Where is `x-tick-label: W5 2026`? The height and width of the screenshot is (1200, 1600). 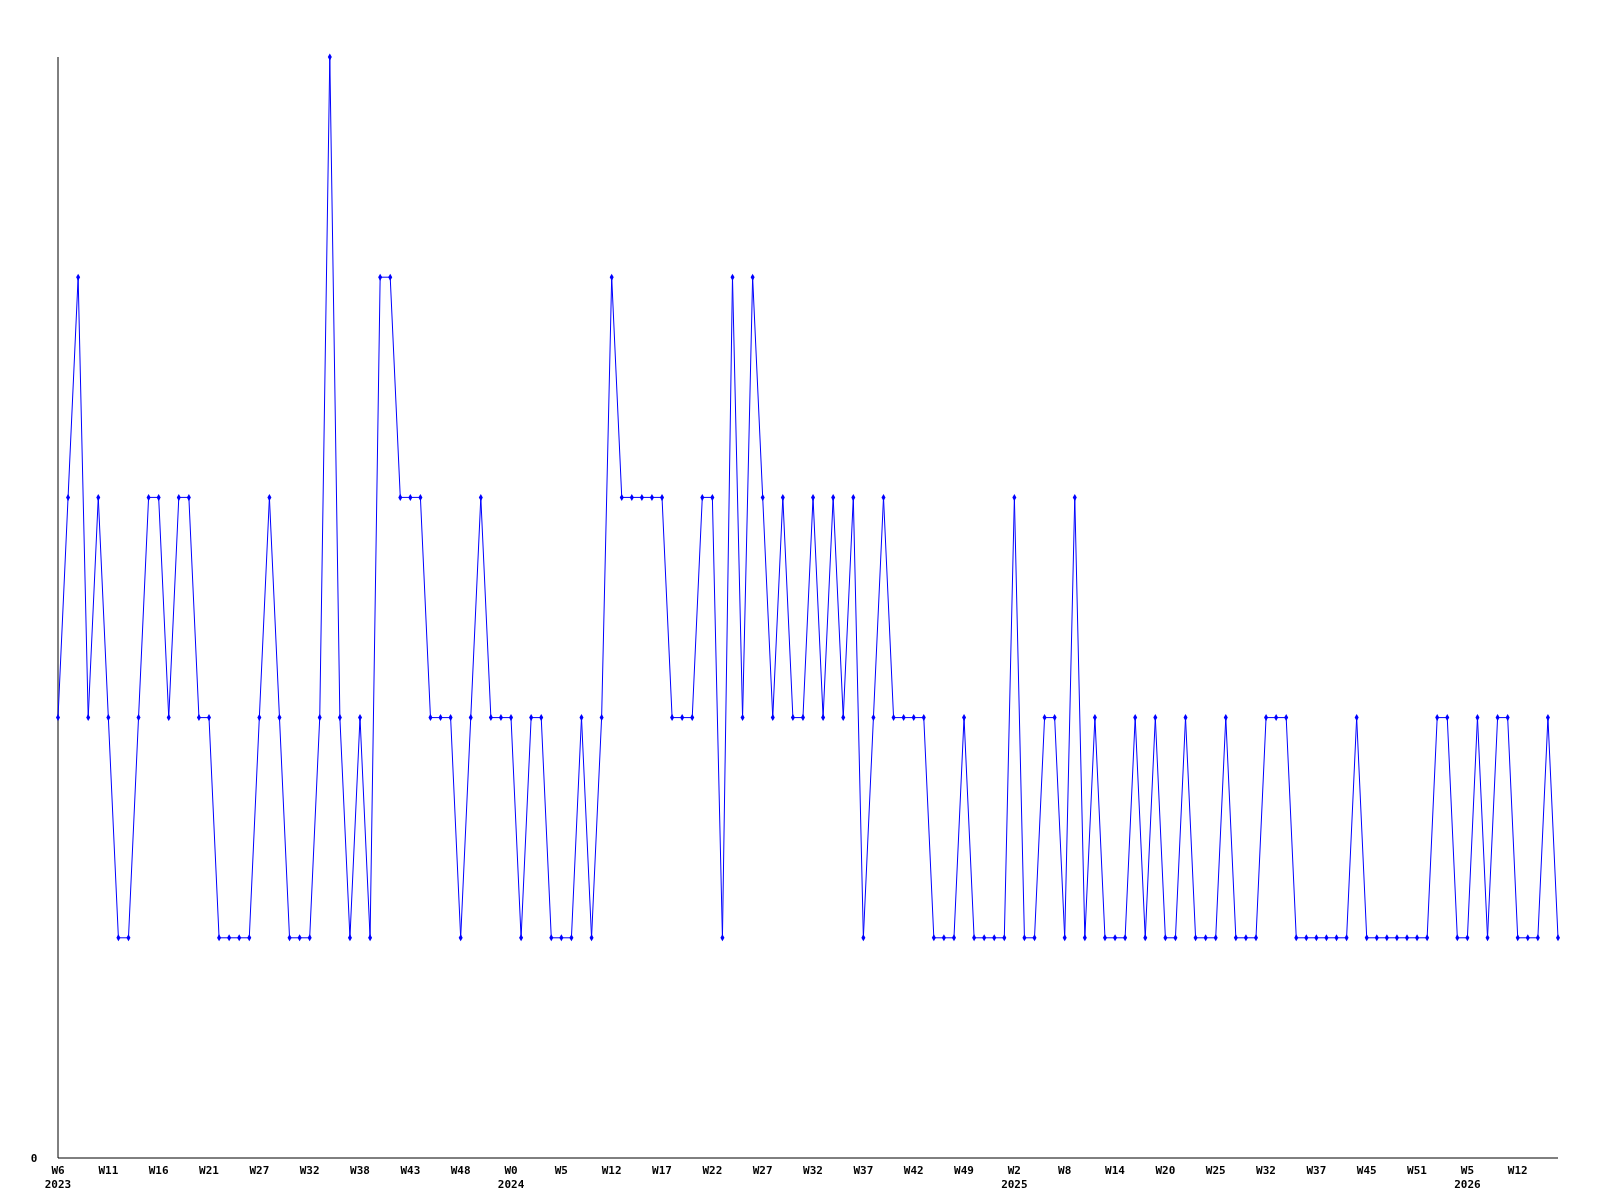
x-tick-label: W5 2026 is located at coordinates (1468, 1177).